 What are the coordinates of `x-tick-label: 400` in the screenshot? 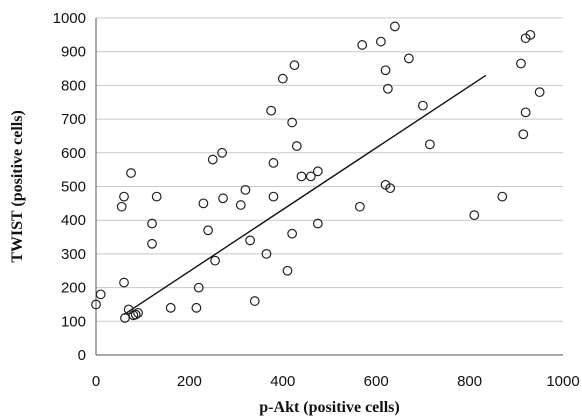 It's located at (282, 381).